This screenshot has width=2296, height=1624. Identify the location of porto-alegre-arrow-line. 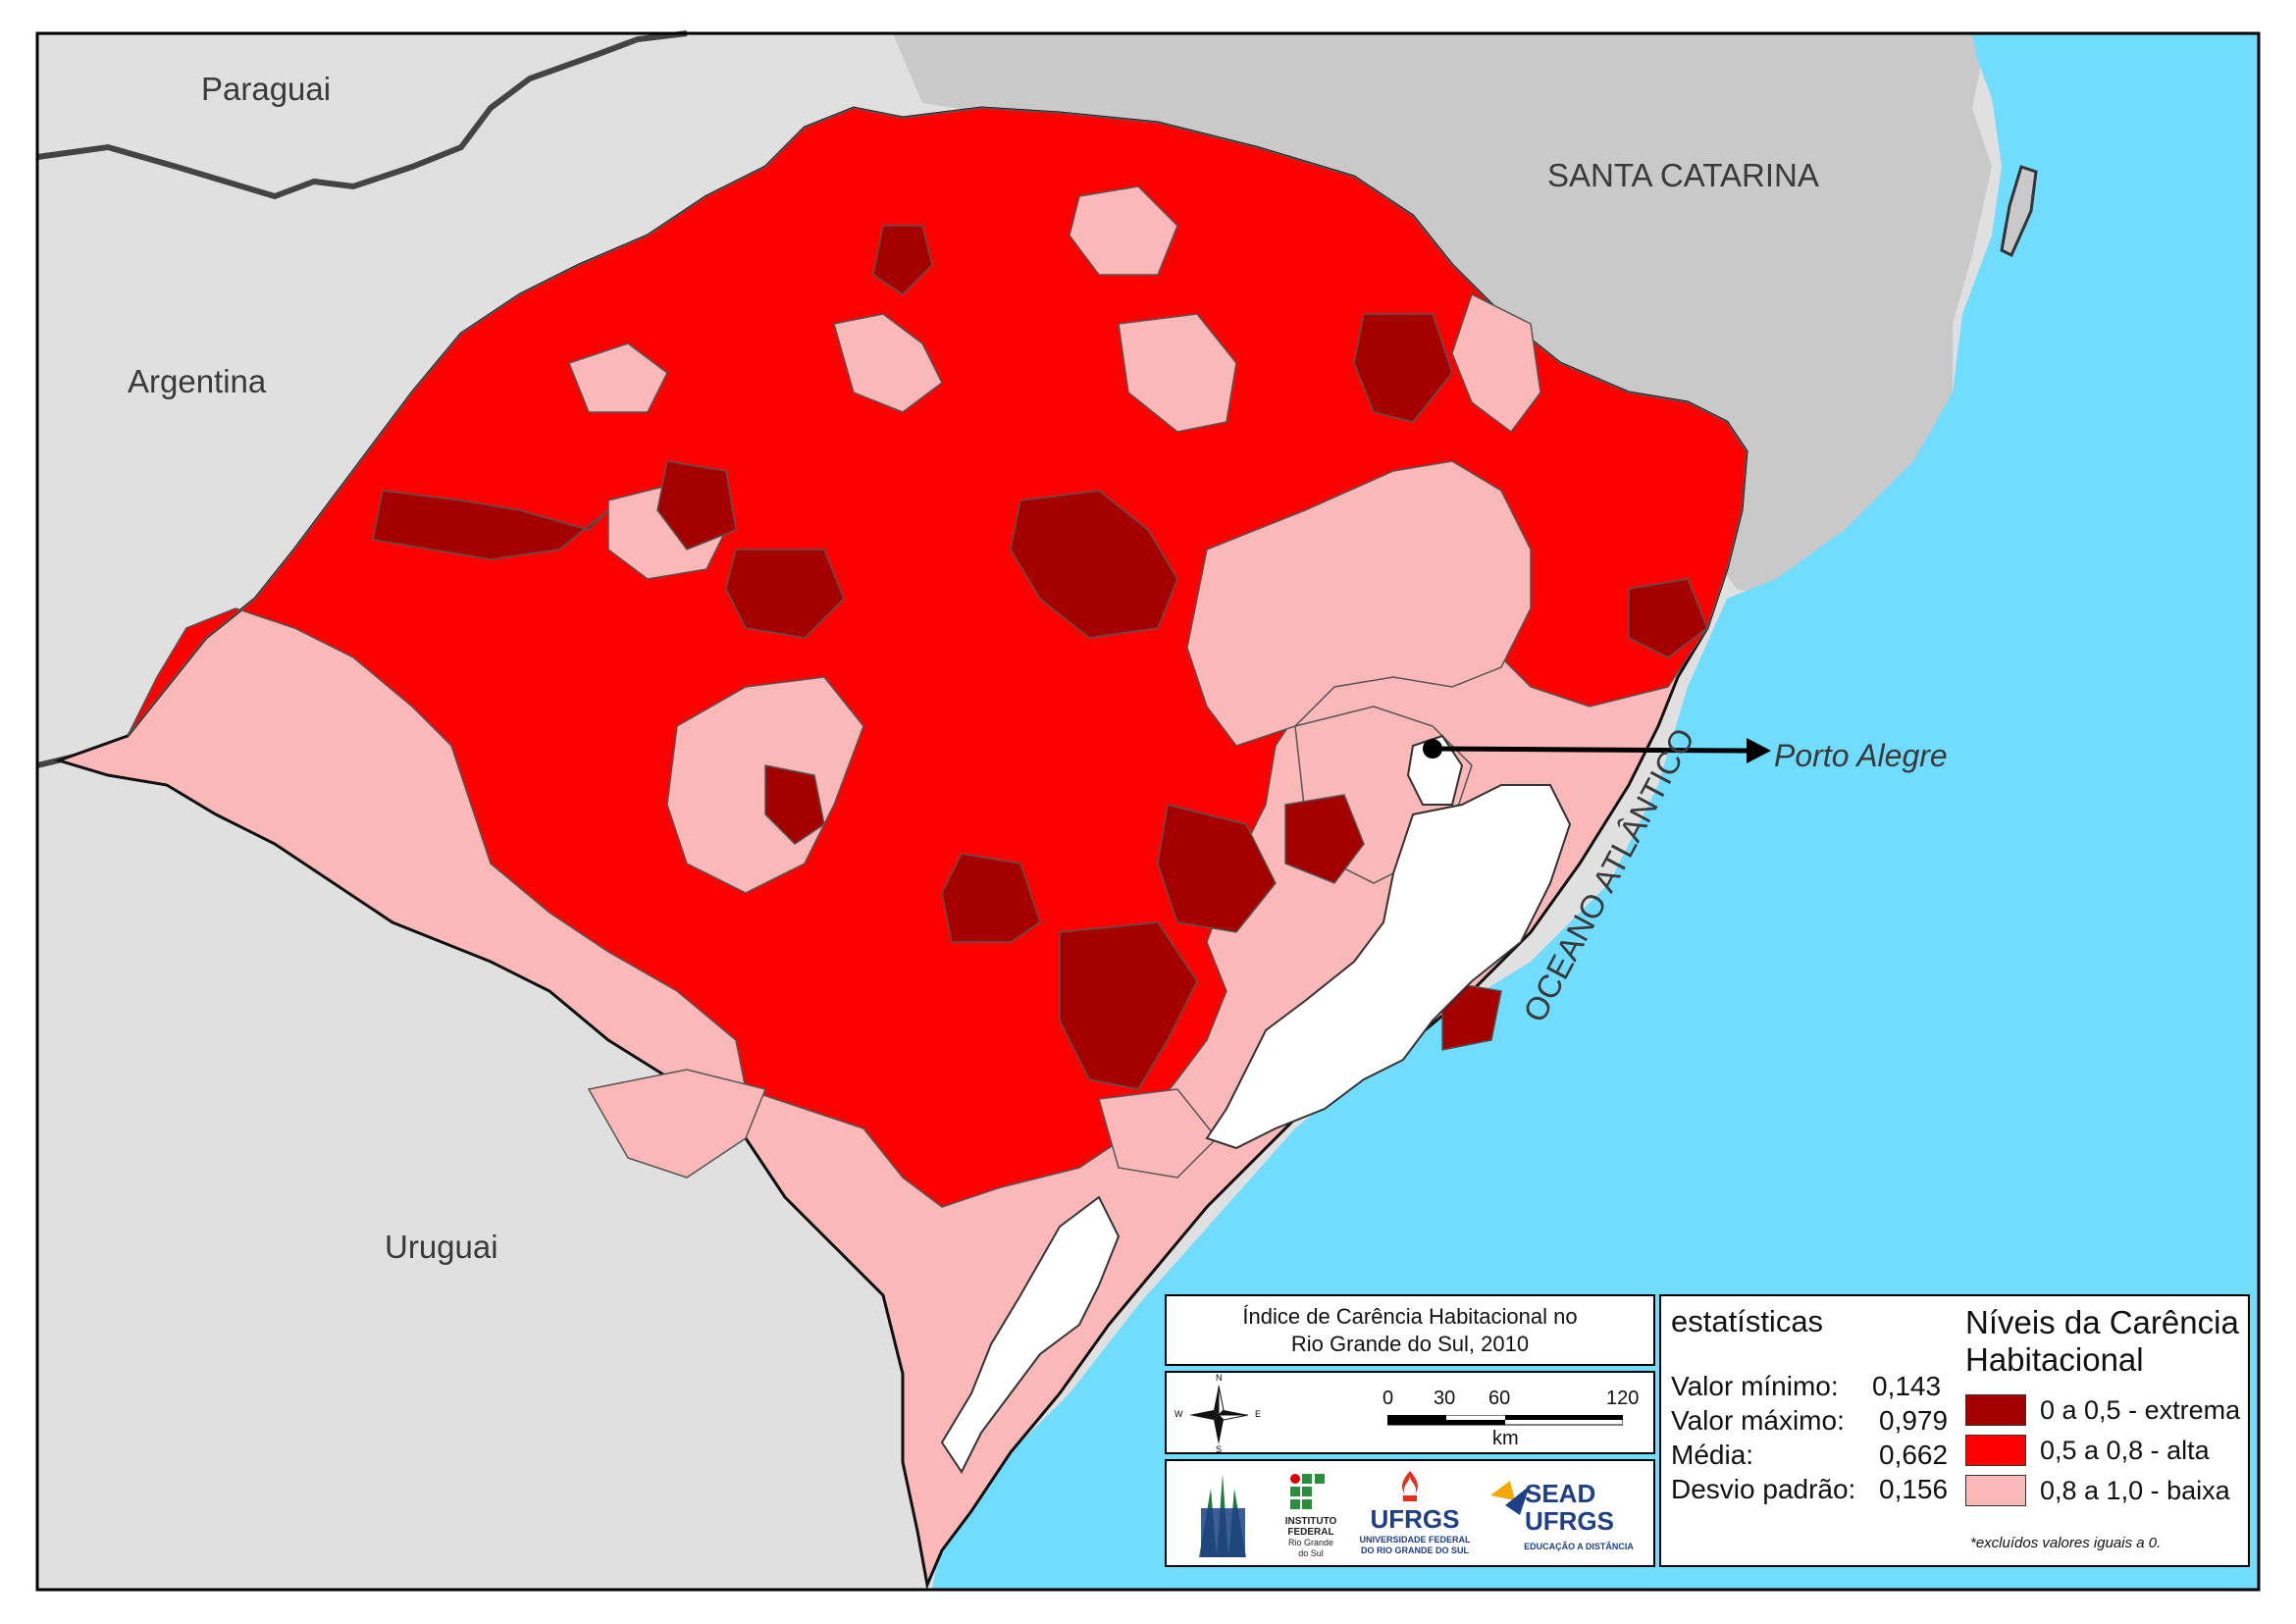
(1590, 750).